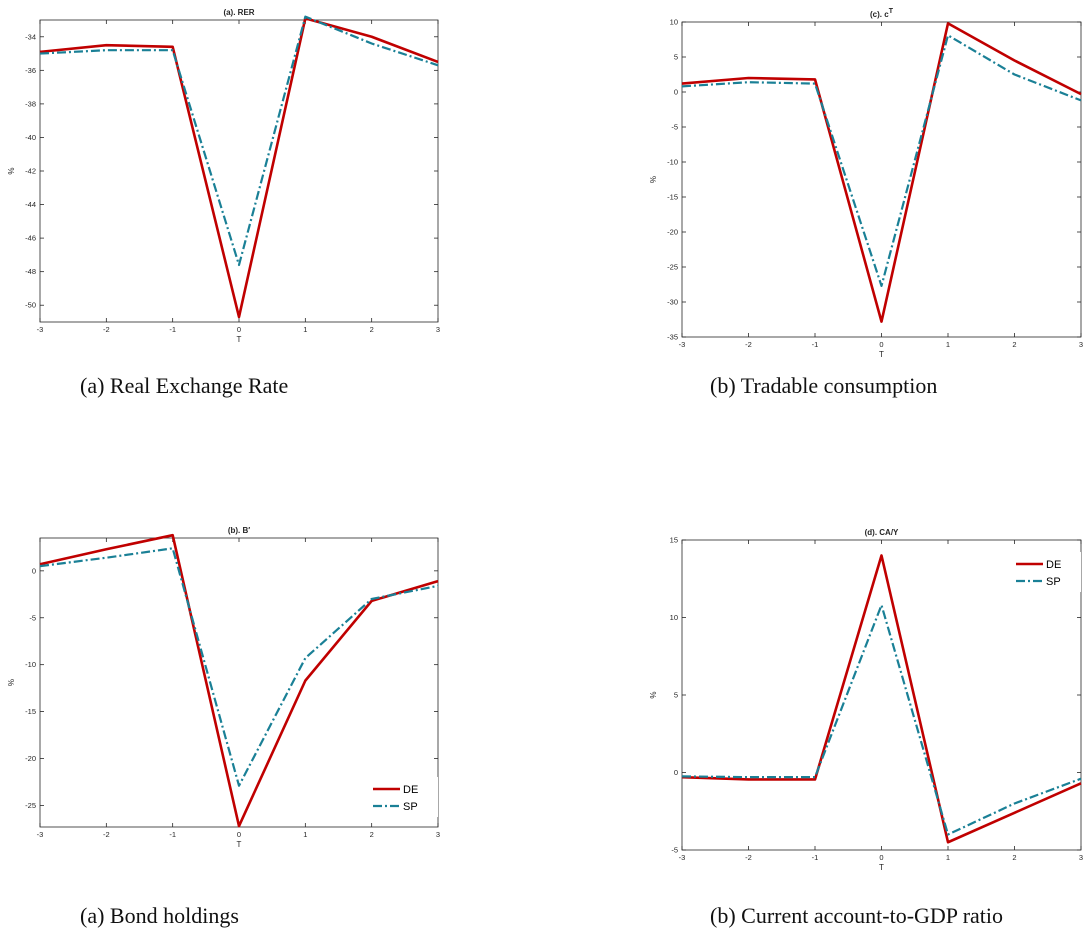 The image size is (1089, 947). I want to click on caption-tradable-consumption: (b) Tradable consumption, so click(824, 385).